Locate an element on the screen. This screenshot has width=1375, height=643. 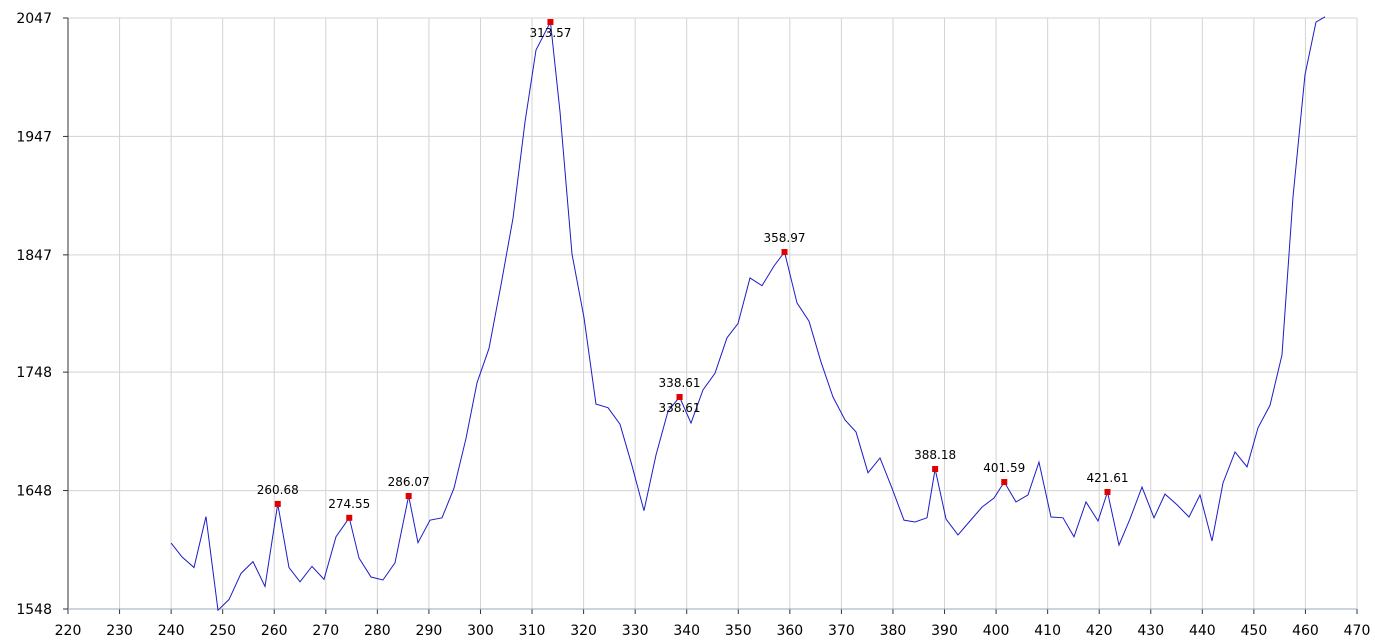
y-tick-label: 2047 is located at coordinates (34, 19).